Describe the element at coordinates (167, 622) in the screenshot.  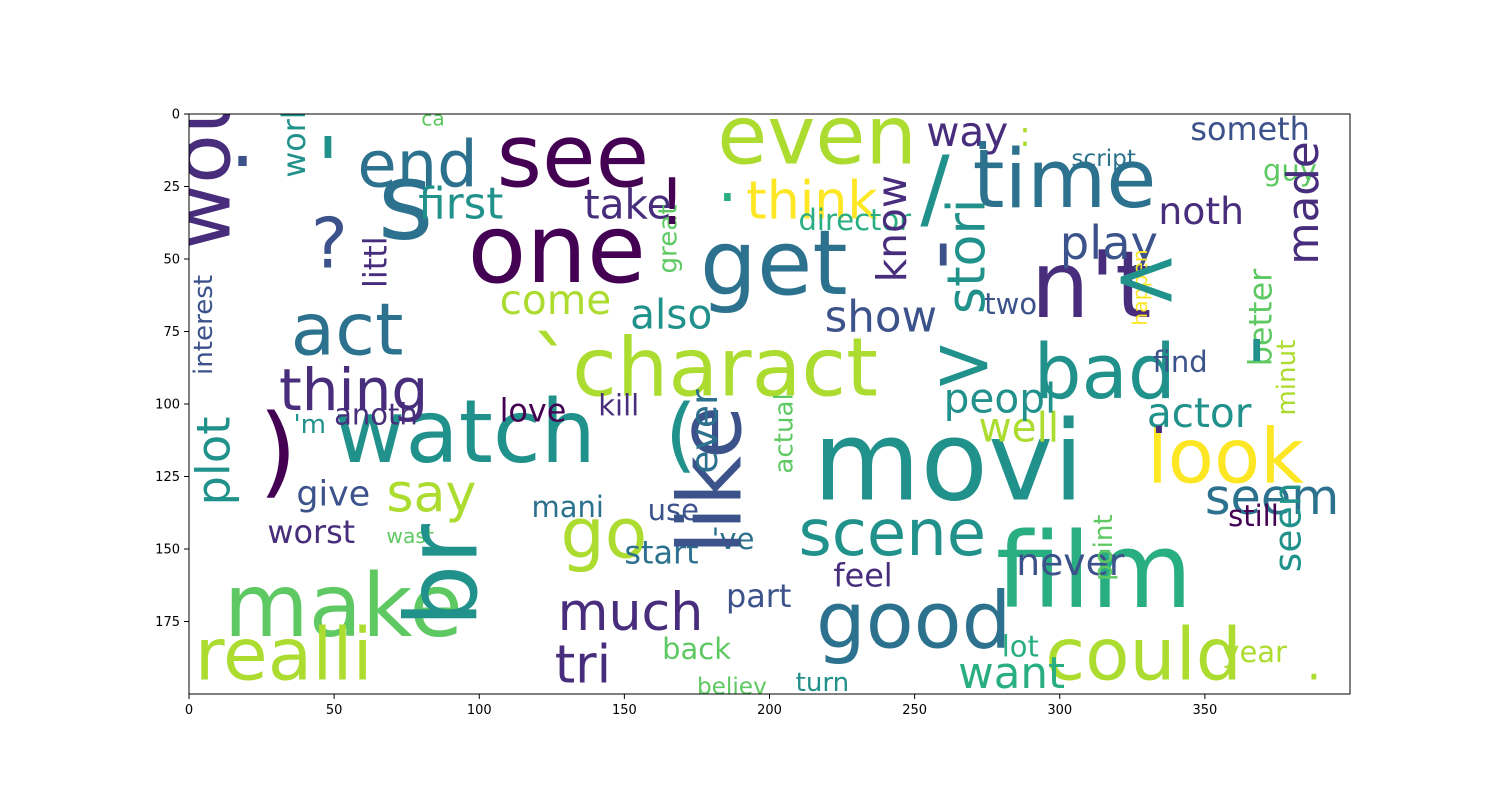
I see `y-tick-label: 175` at that location.